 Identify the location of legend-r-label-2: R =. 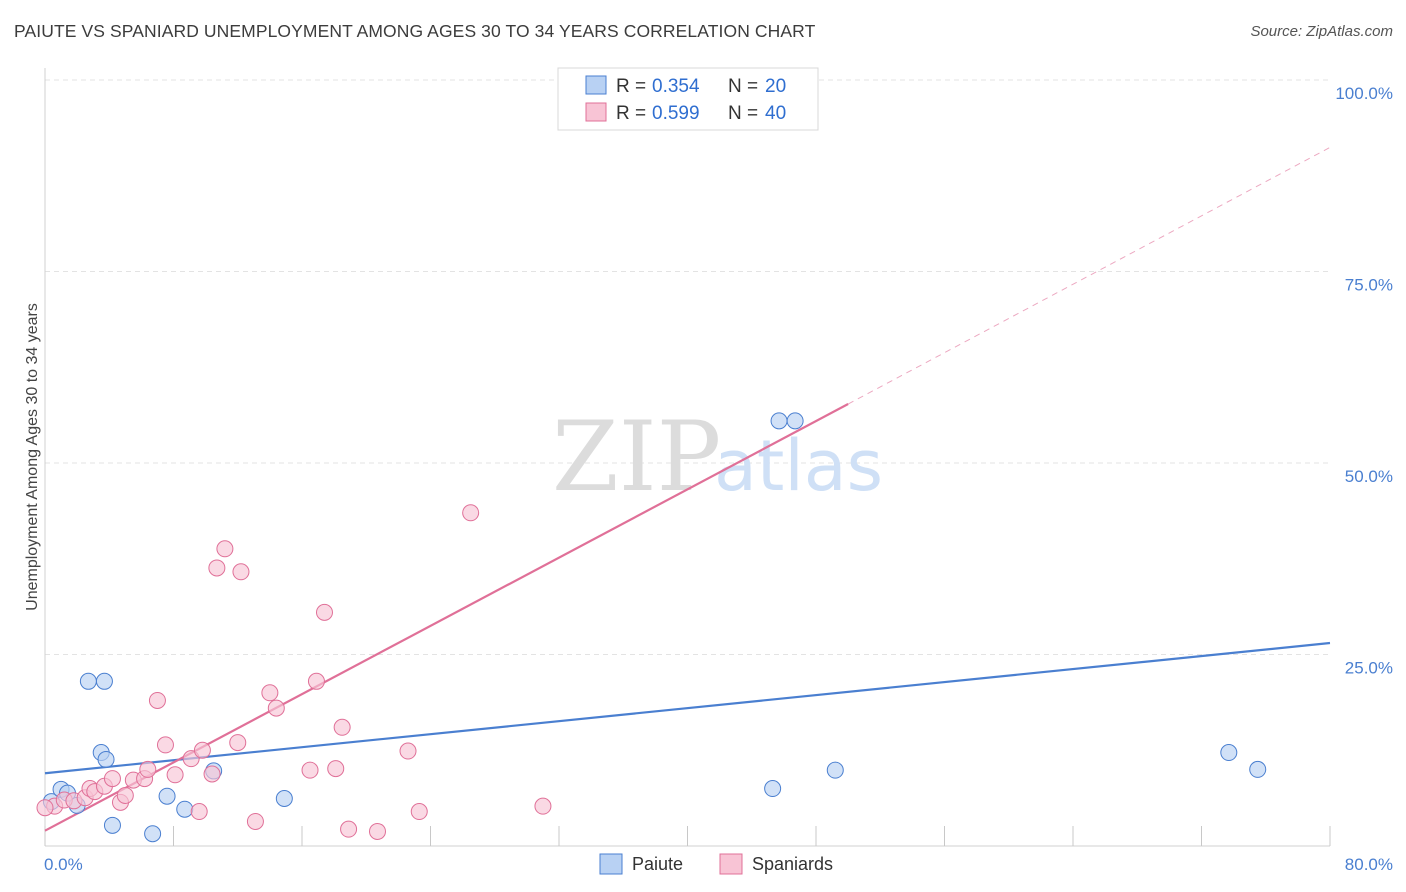
(631, 113).